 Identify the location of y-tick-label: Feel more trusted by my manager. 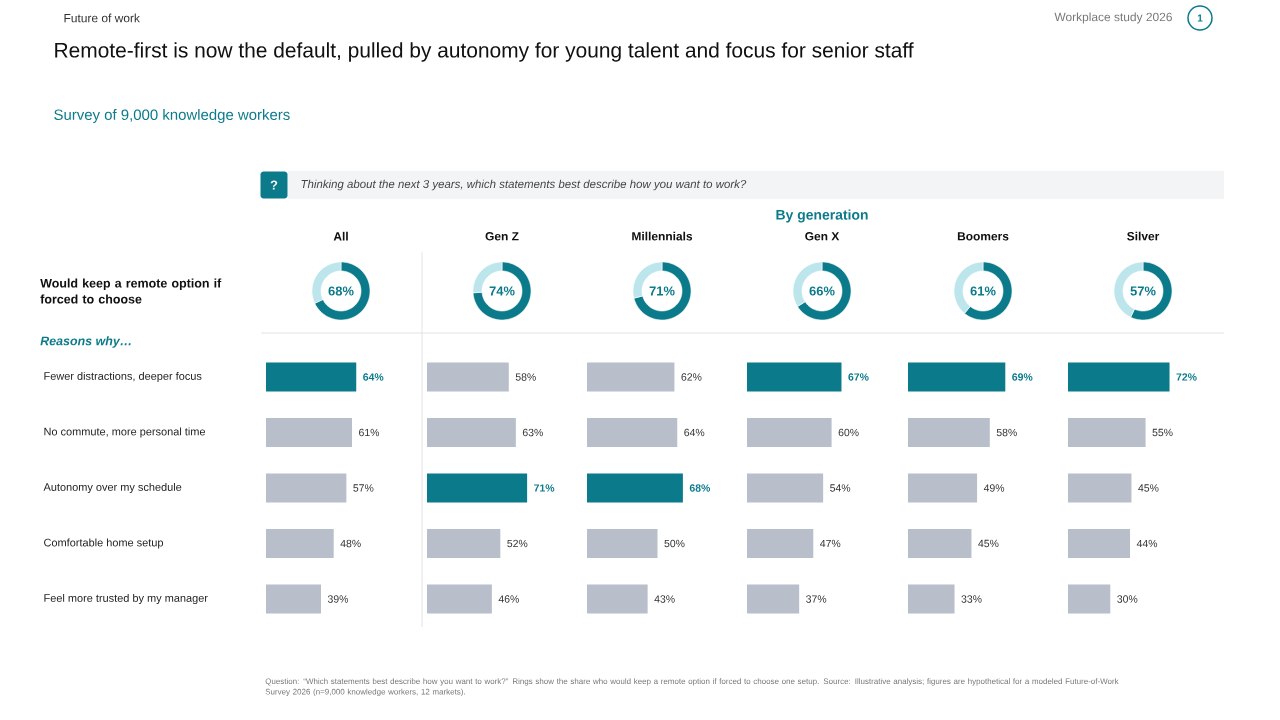
(126, 599).